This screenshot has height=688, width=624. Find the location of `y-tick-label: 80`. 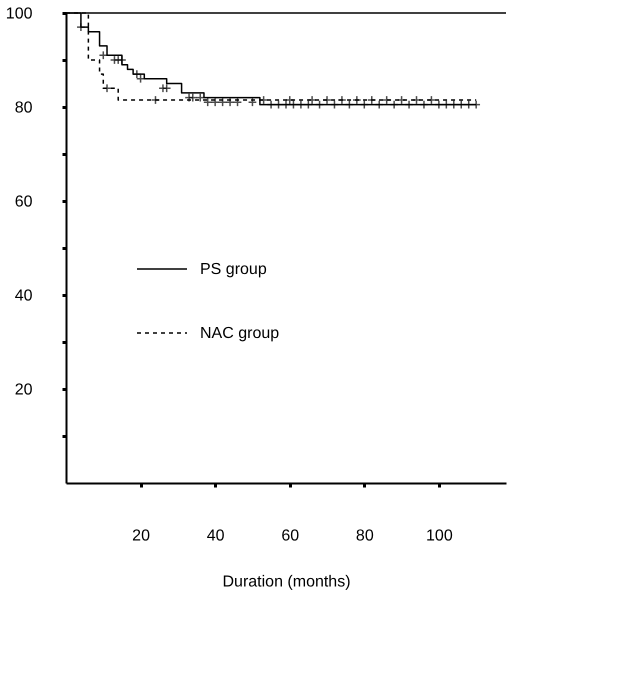

y-tick-label: 80 is located at coordinates (23, 108).